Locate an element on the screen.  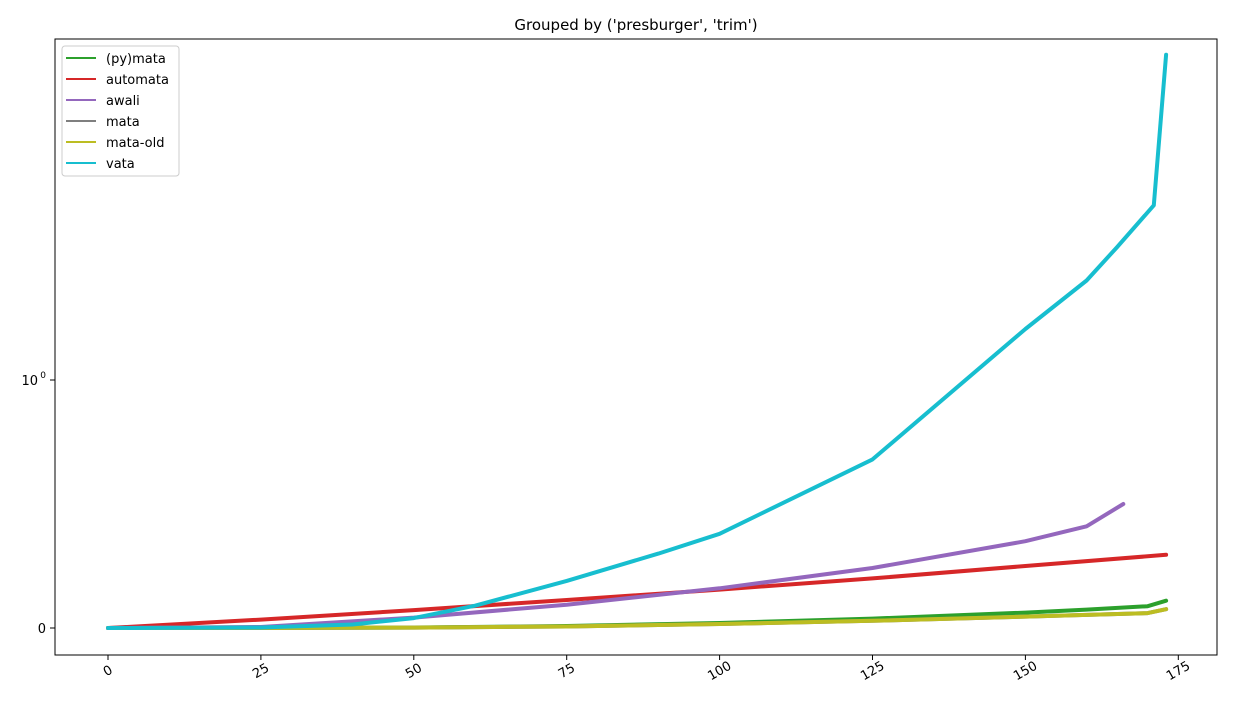
legend-label: (py)mata is located at coordinates (136, 59).